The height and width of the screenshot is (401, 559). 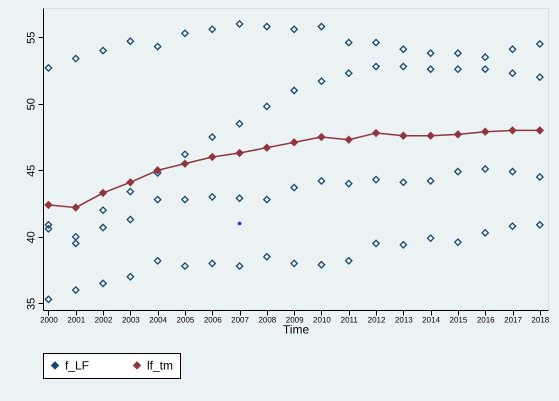 I want to click on x-axis-title: Time, so click(x=296, y=329).